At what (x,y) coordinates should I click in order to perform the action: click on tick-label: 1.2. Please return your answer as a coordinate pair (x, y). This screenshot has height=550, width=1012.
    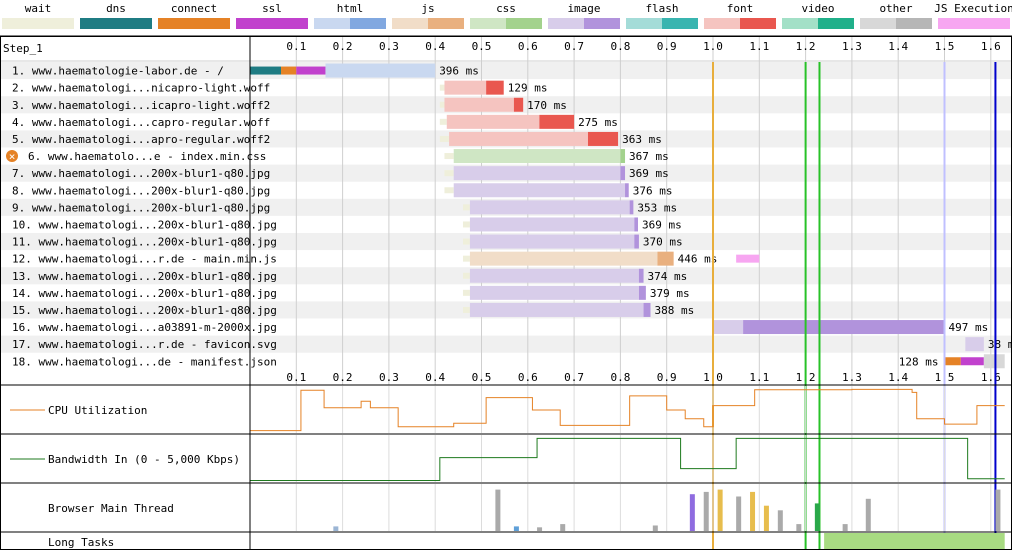
    Looking at the image, I should click on (806, 46).